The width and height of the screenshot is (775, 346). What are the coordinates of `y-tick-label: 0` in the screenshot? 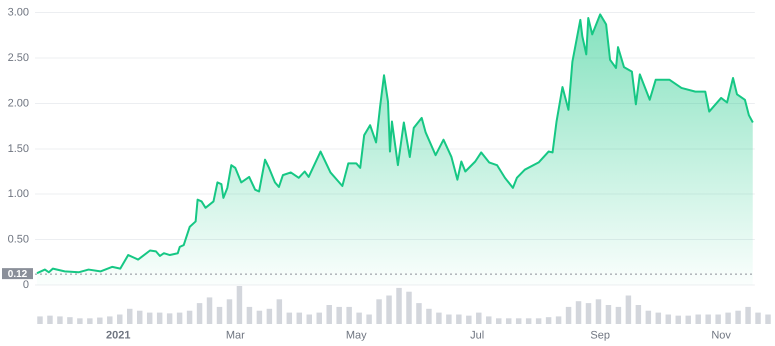 It's located at (25, 285).